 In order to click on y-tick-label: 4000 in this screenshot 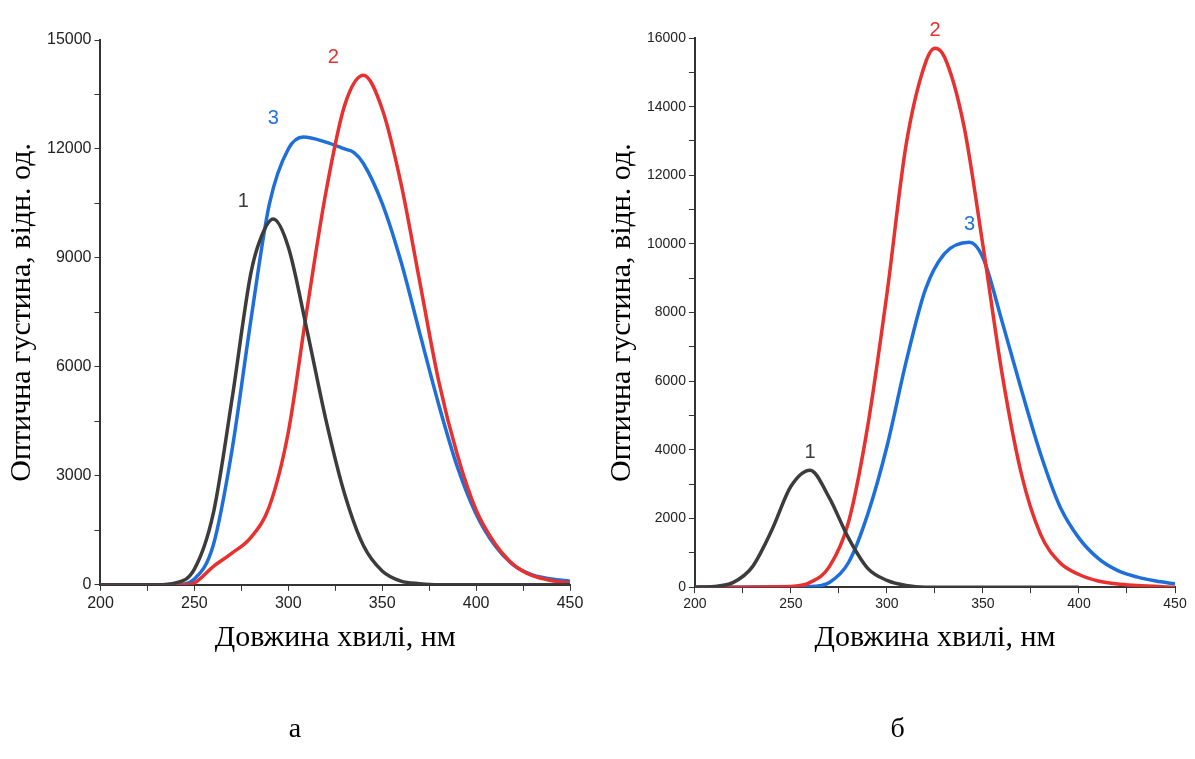, I will do `click(670, 448)`.